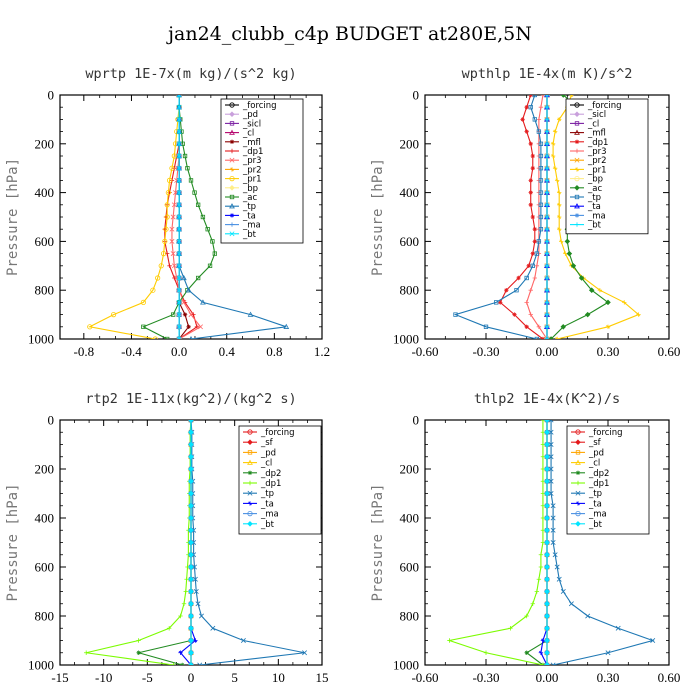  What do you see at coordinates (251, 124) in the screenshot?
I see `legend-label: _sicl` at bounding box center [251, 124].